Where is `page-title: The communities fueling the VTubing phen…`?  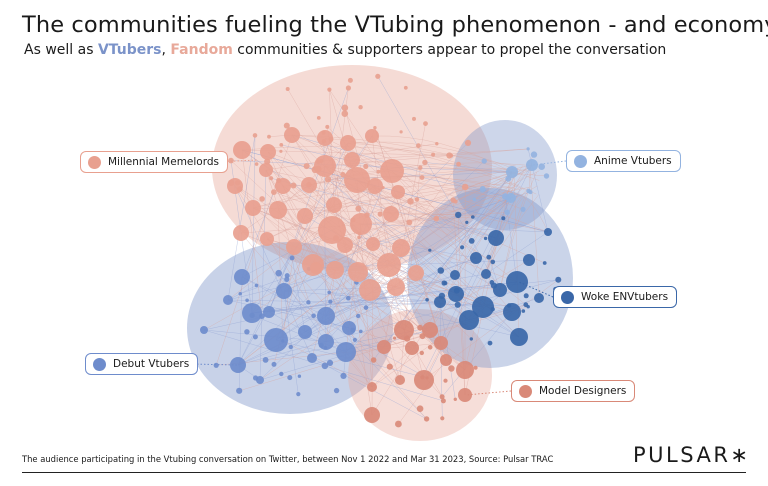
page-title: The communities fueling the VTubing phen… is located at coordinates (395, 25).